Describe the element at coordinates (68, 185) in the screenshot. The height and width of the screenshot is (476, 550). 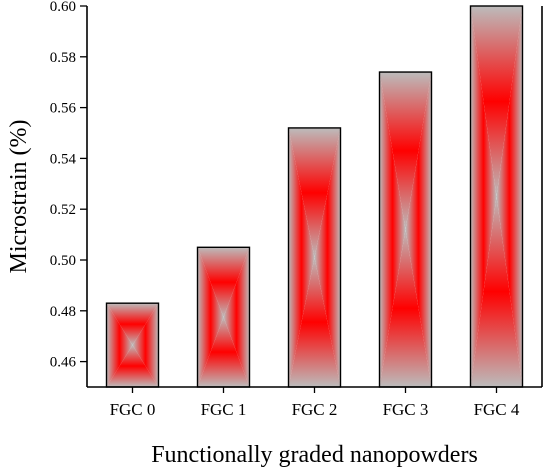
I see `y-ticks-group: 0.46 0.48 0.50 0.52 0.54 0.56 0.58 0.60` at that location.